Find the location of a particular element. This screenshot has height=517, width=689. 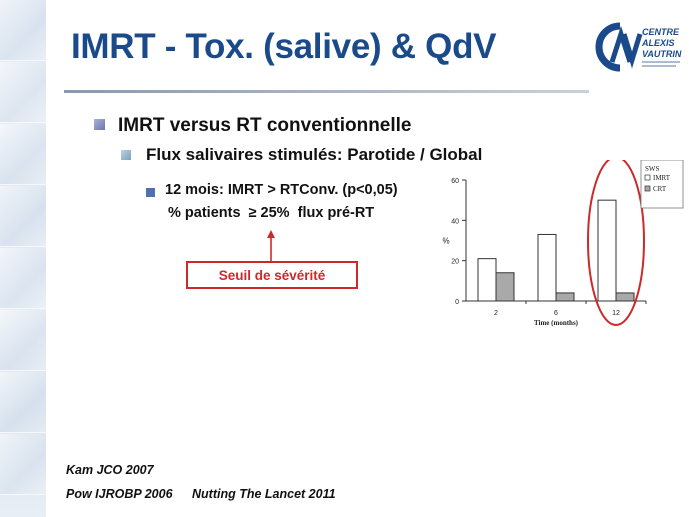

arrow-up-icon is located at coordinates (271, 245).